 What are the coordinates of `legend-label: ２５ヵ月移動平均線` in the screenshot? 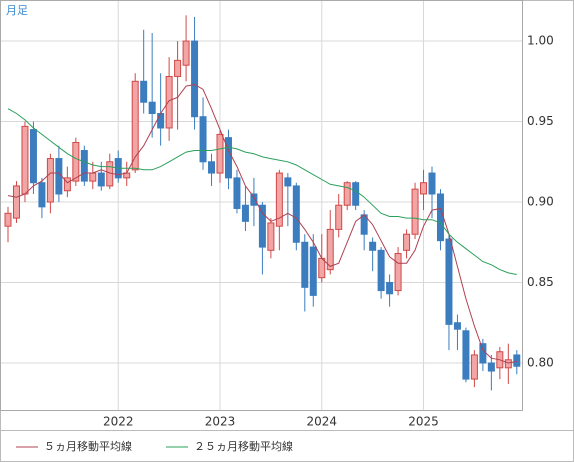 It's located at (243, 446).